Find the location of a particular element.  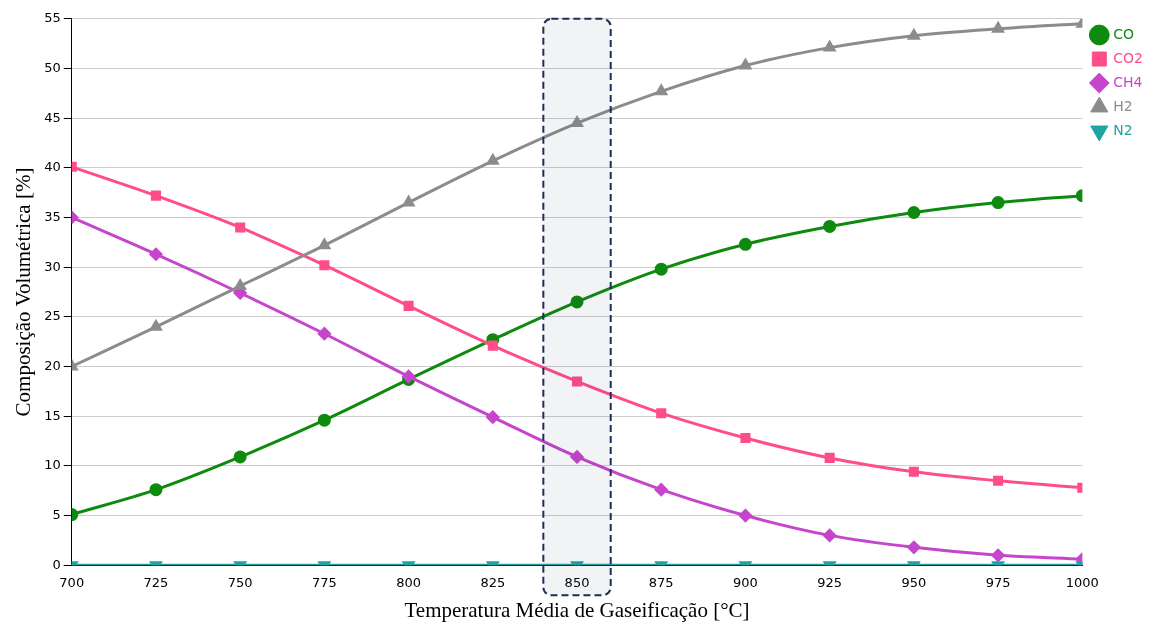

y-tick-label: 10 is located at coordinates (52, 465).